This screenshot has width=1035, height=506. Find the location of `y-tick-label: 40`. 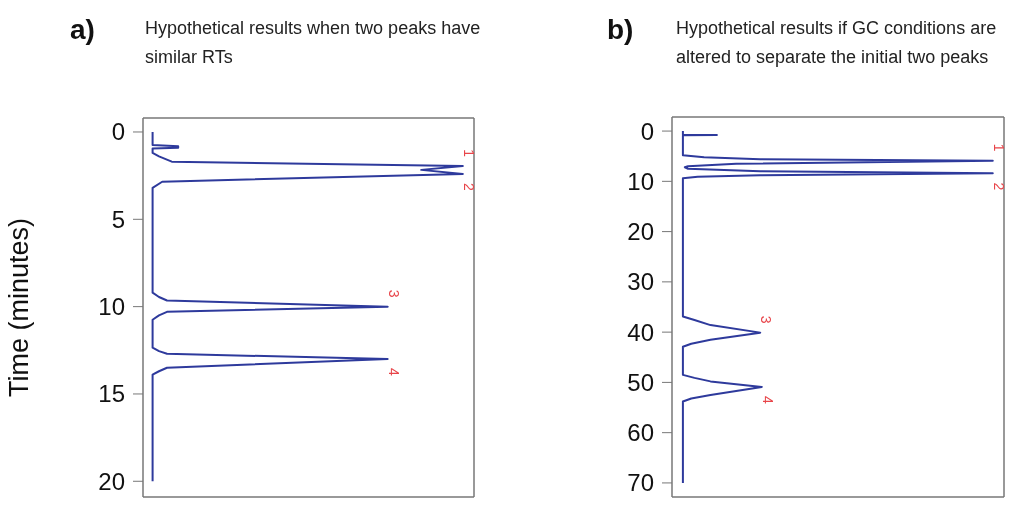

y-tick-label: 40 is located at coordinates (640, 332).